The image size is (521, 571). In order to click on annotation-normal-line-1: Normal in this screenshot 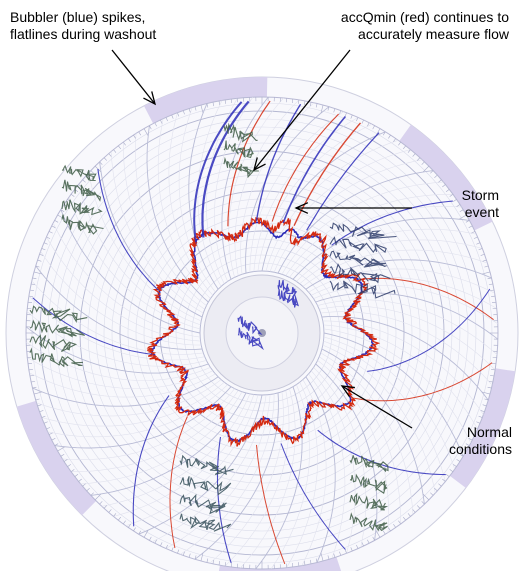, I will do `click(489, 432)`.